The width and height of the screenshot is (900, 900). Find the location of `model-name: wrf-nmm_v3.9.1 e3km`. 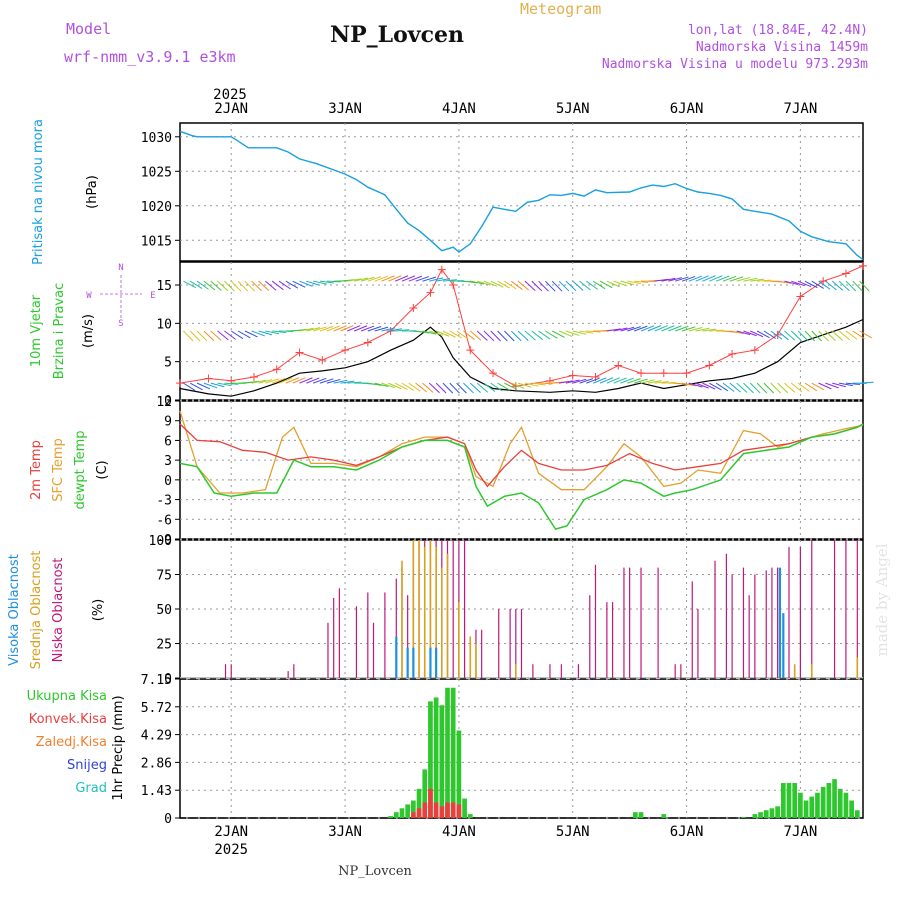

model-name: wrf-nmm_v3.9.1 e3km is located at coordinates (150, 57).